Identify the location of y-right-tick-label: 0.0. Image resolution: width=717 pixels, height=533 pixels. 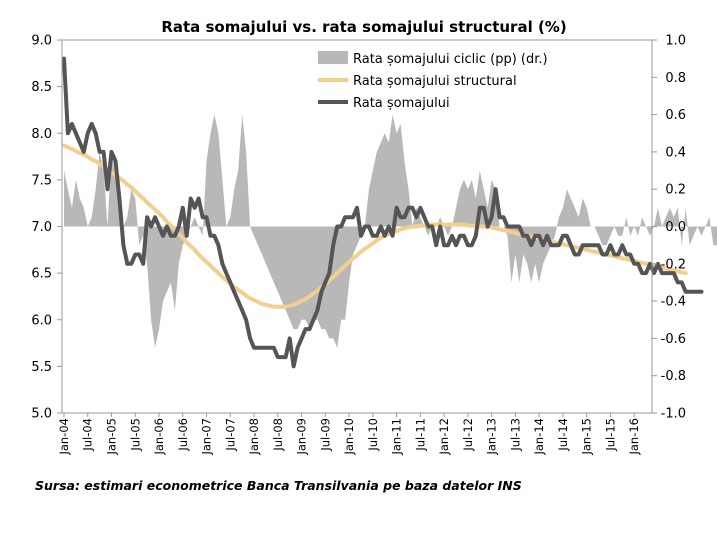
(675, 227).